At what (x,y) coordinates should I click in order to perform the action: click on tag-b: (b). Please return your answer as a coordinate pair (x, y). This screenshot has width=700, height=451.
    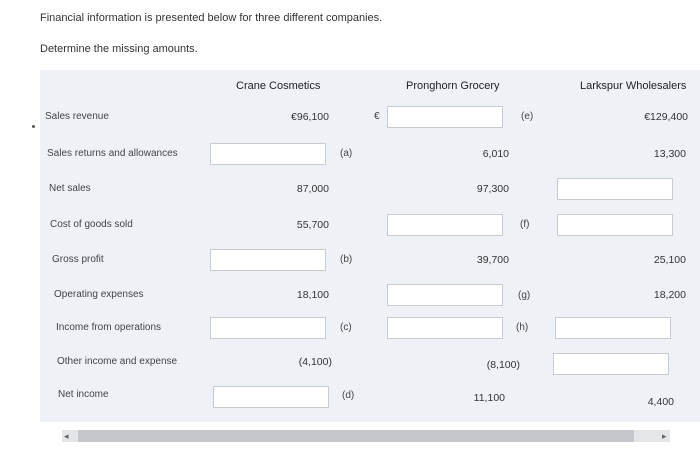
    Looking at the image, I should click on (346, 259).